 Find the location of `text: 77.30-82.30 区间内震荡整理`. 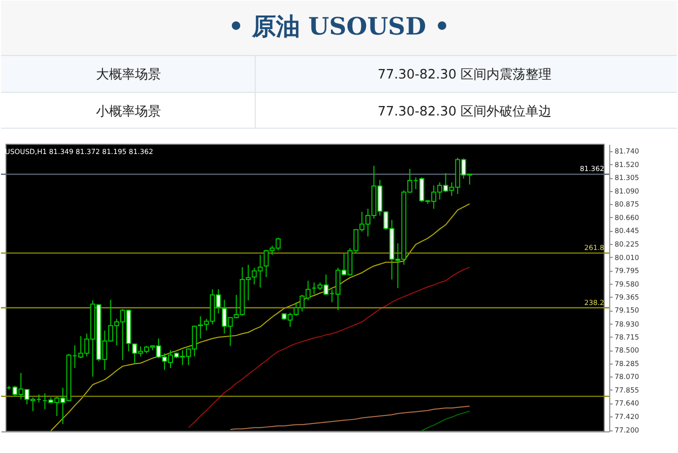

text: 77.30-82.30 区间内震荡整理 is located at coordinates (465, 74).